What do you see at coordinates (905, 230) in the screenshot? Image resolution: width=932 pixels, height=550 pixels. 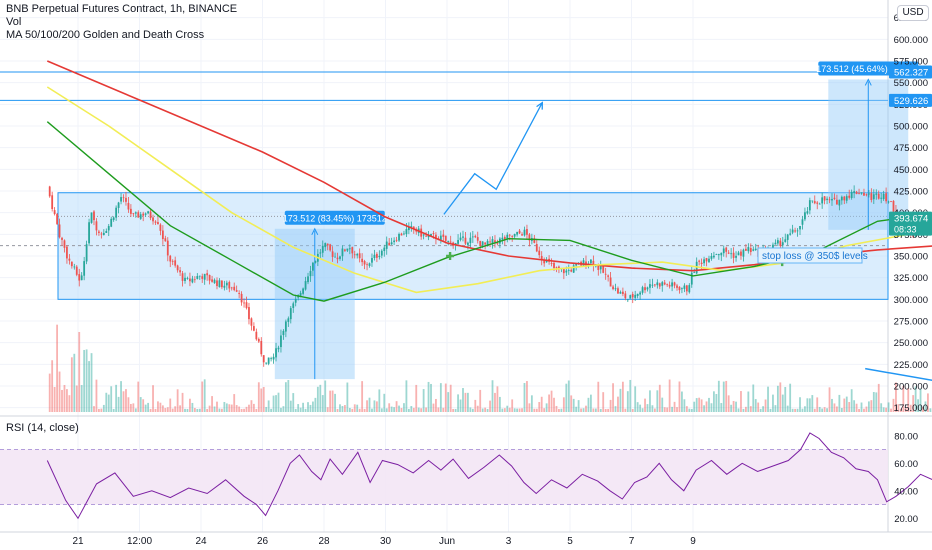 I see `price-badge-countdown: 08:33` at bounding box center [905, 230].